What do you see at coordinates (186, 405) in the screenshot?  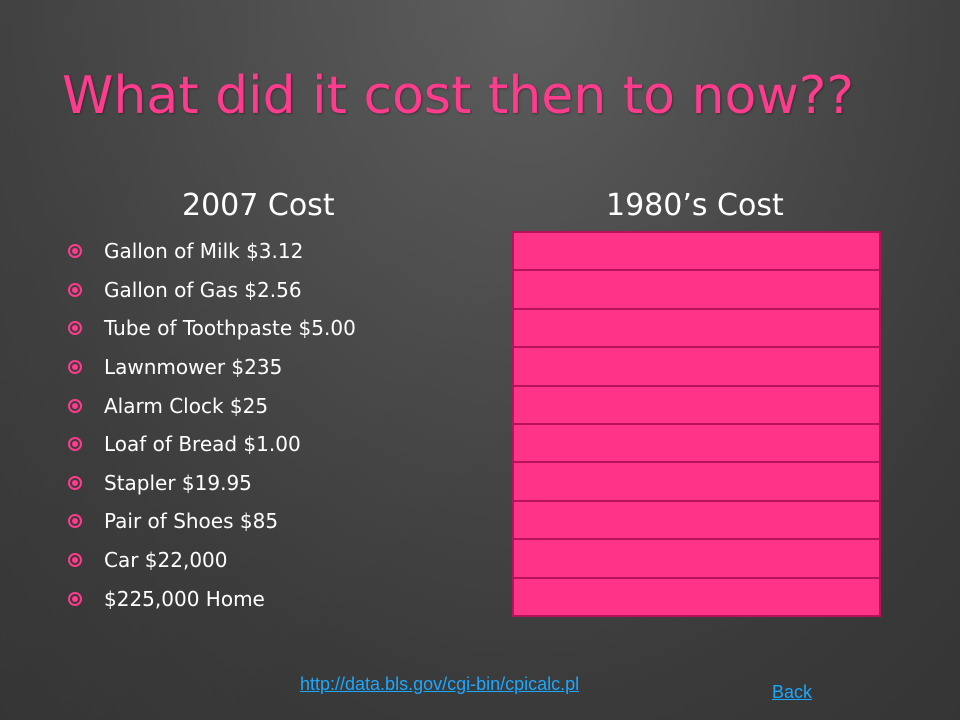 I see `list-item-label: Alarm Clock $25` at bounding box center [186, 405].